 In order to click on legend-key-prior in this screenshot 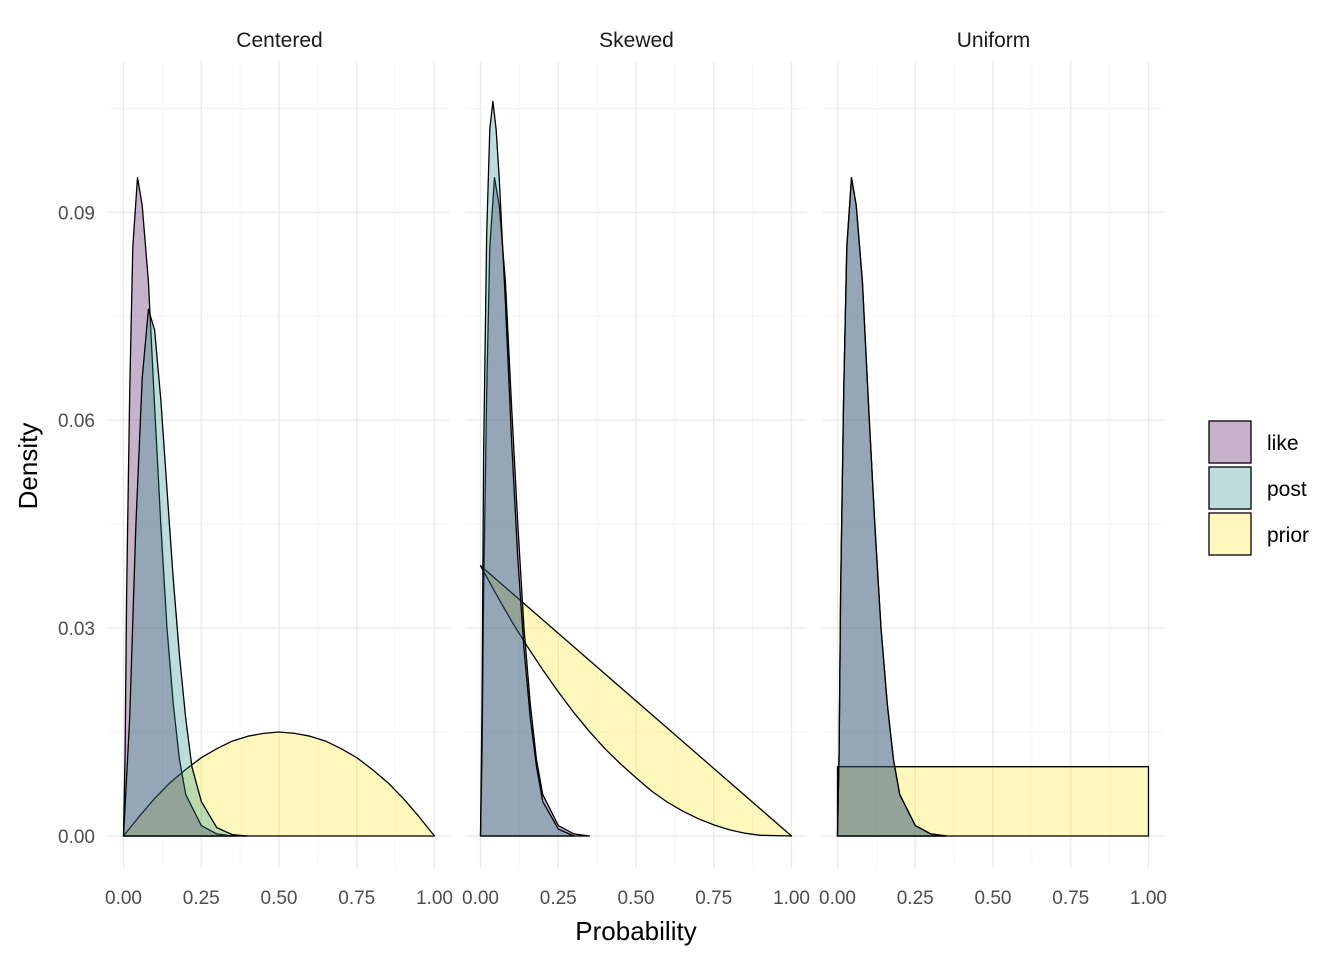, I will do `click(1230, 534)`.